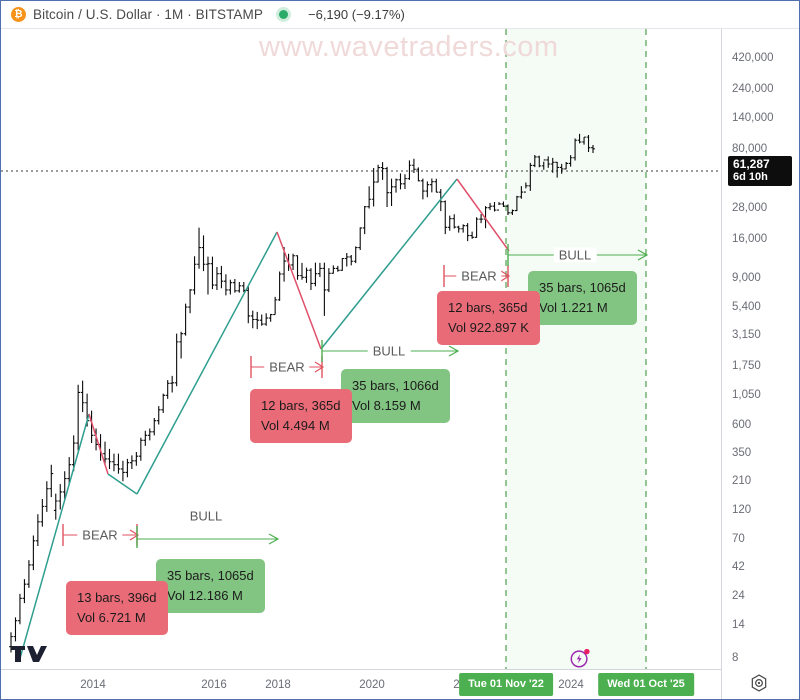 This screenshot has width=800, height=700. I want to click on bear-stats-box-2: 12 bars, 365d Vol 4.494 M, so click(301, 416).